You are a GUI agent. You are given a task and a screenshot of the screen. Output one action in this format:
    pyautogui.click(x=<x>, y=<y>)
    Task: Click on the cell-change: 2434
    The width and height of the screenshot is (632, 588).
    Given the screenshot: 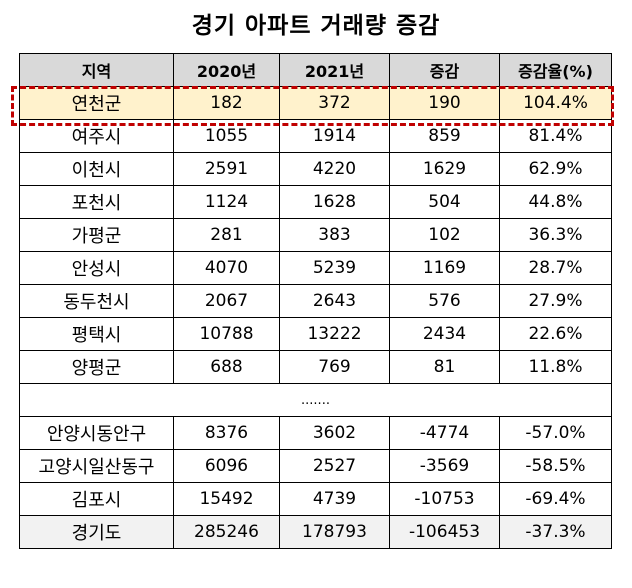 What is the action you would take?
    pyautogui.click(x=444, y=334)
    